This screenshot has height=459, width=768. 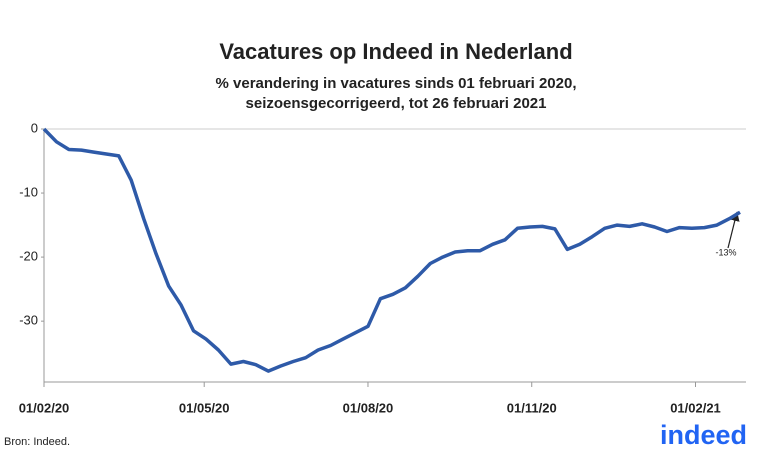 What do you see at coordinates (703, 435) in the screenshot?
I see `logo: indeed` at bounding box center [703, 435].